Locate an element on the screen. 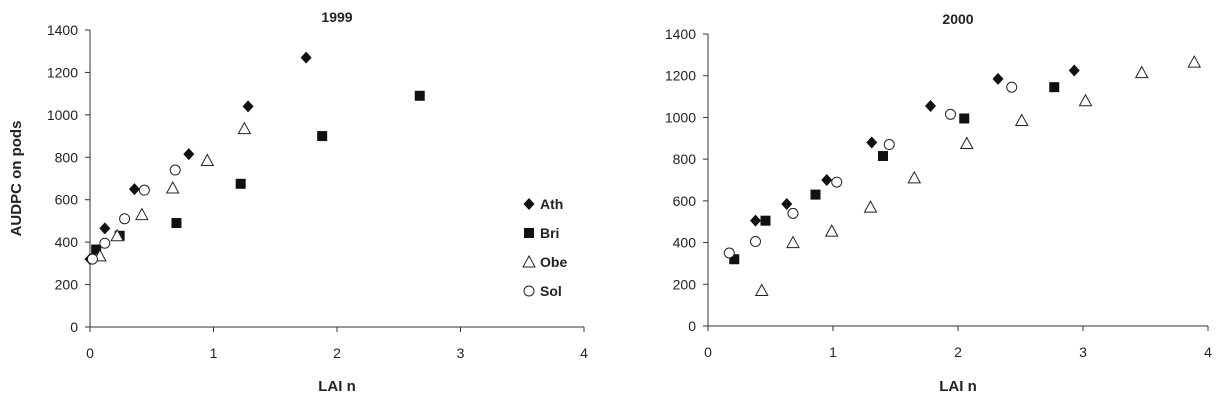 This screenshot has width=1223, height=405. legend-marker-ath is located at coordinates (529, 204).